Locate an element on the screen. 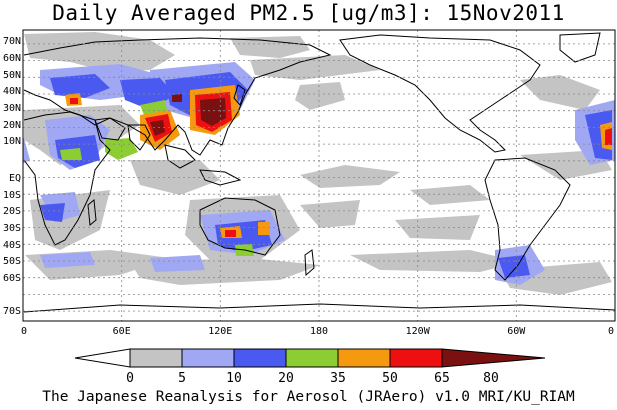 The image size is (617, 410). colorbar is located at coordinates (310, 358).